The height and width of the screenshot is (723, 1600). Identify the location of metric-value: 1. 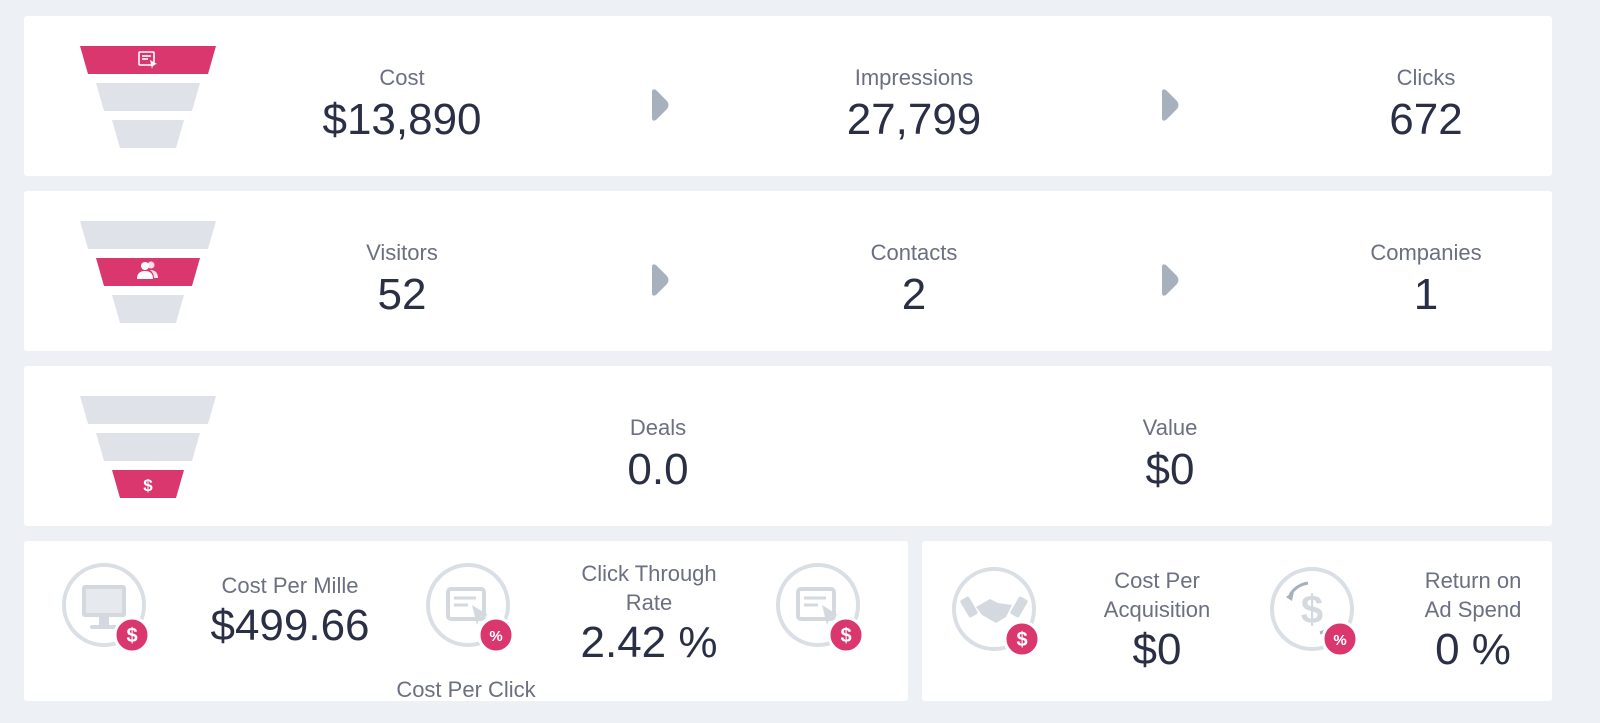
(1426, 294).